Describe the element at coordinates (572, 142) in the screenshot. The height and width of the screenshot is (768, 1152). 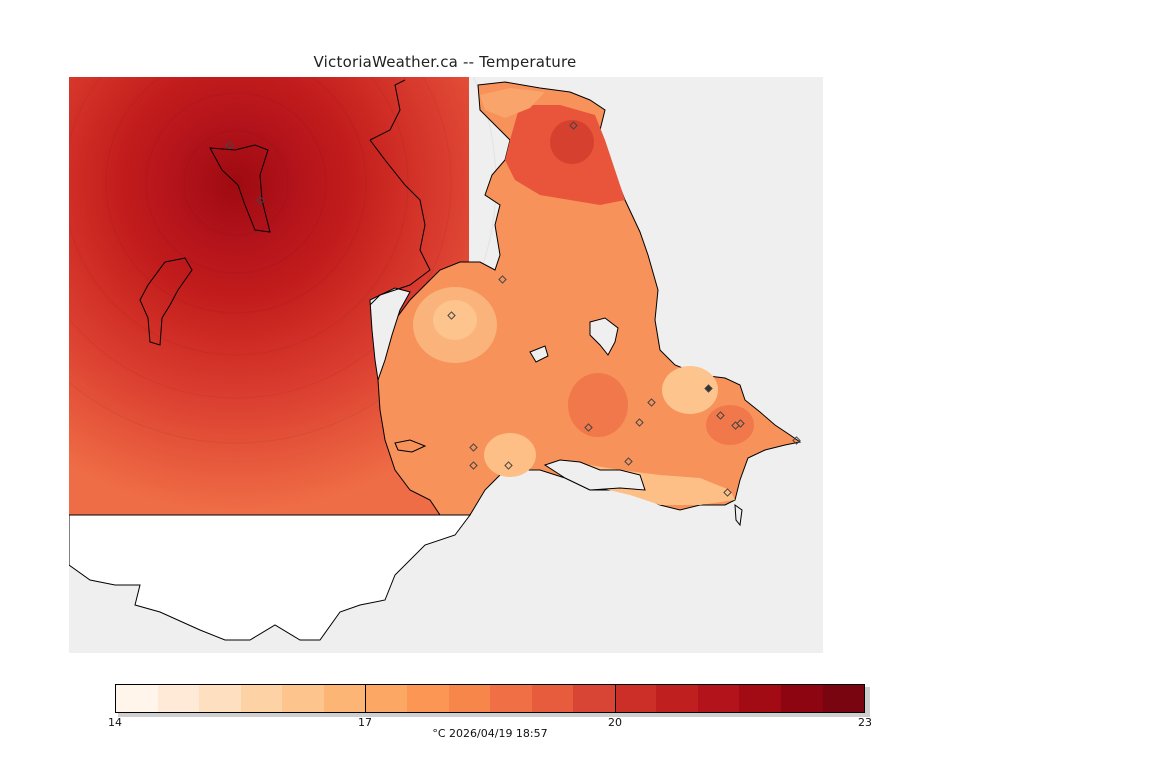
I see `north-hot-core` at that location.